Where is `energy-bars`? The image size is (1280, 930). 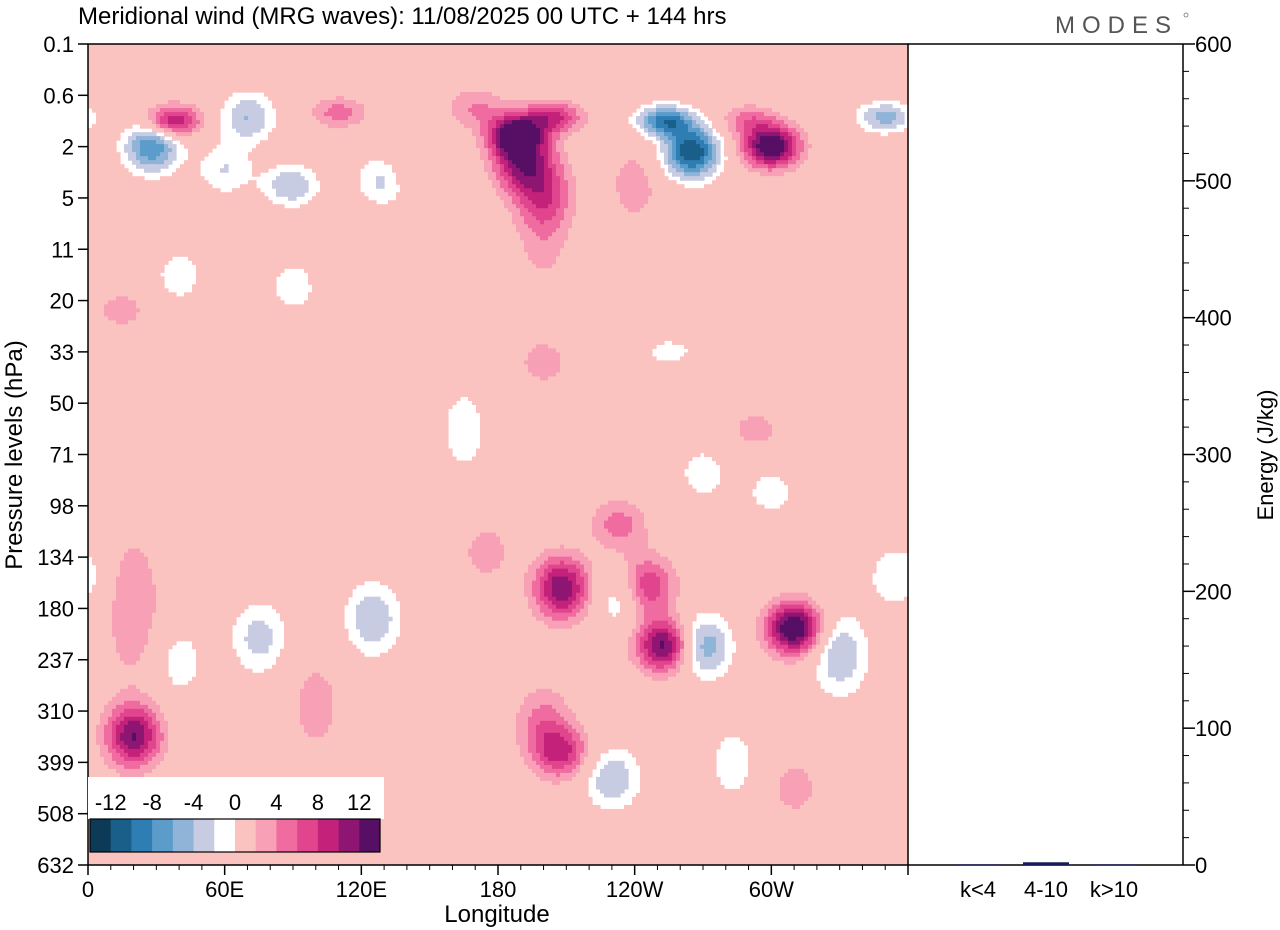 energy-bars is located at coordinates (1046, 864).